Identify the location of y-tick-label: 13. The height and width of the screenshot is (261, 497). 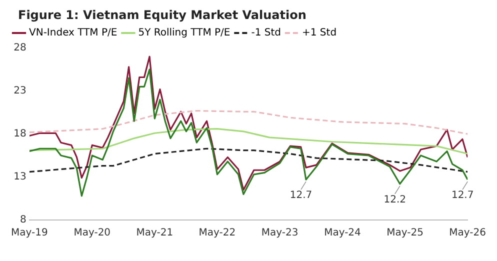
(20, 177).